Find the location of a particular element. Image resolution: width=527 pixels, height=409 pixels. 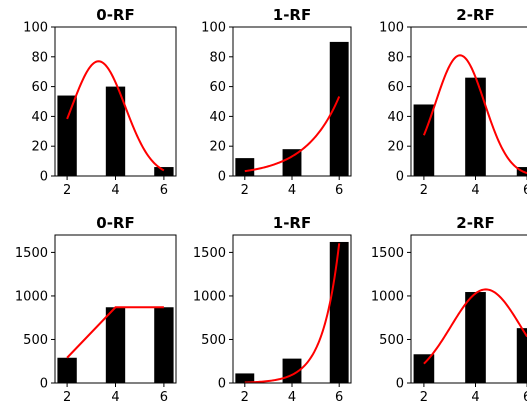

chart-panel-bottom-left: 0-RF 0 500 1000 1500 2 4 6 is located at coordinates (96, 309).